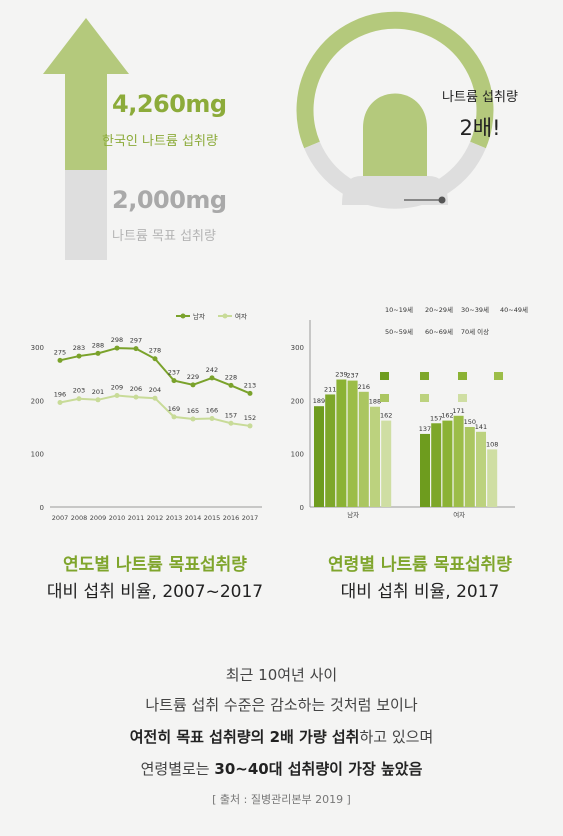 The width and height of the screenshot is (563, 836). I want to click on line-chart-subtitle: 대비 섭취 비율, 2007~2017, so click(155, 592).